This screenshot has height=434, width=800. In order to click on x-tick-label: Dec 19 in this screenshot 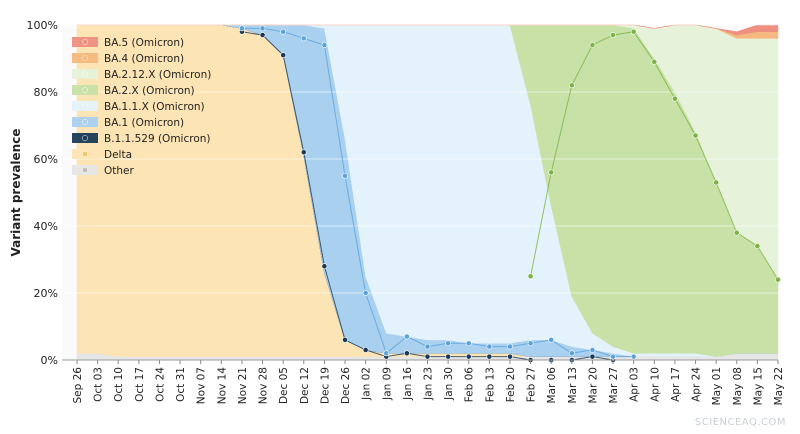, I will do `click(325, 385)`.